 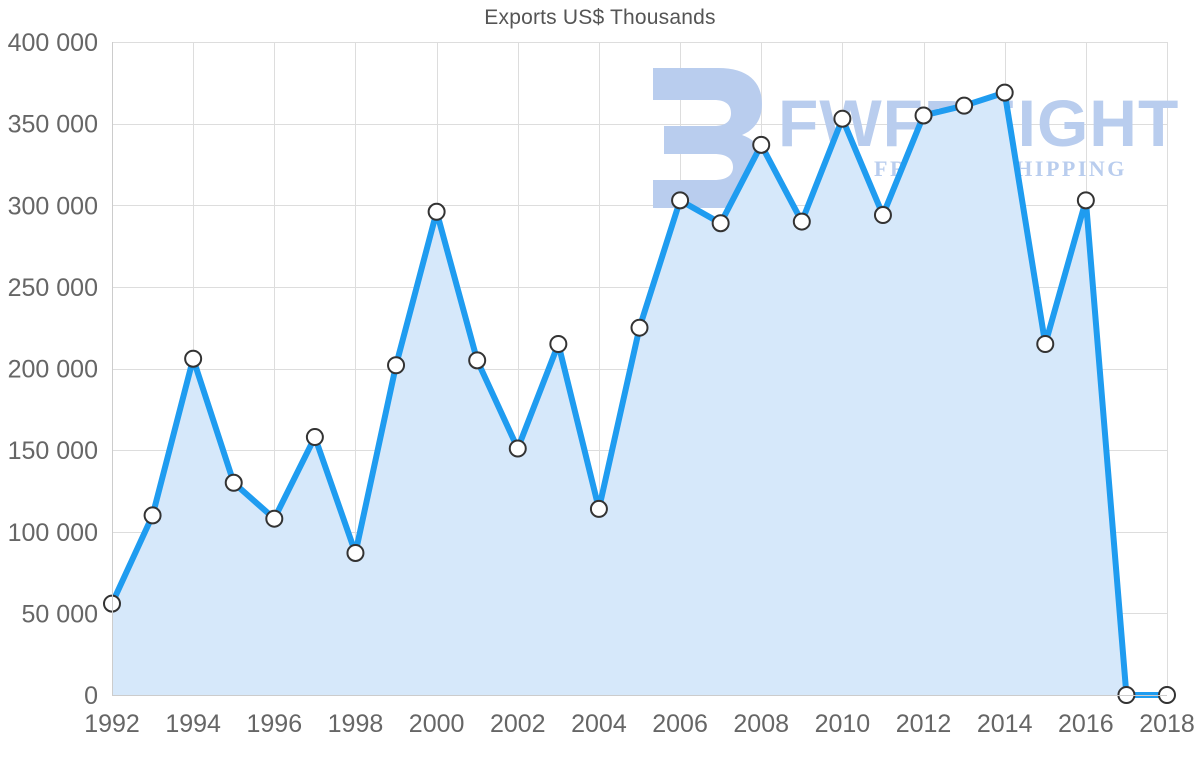 I want to click on data-point-2012, so click(x=923, y=115).